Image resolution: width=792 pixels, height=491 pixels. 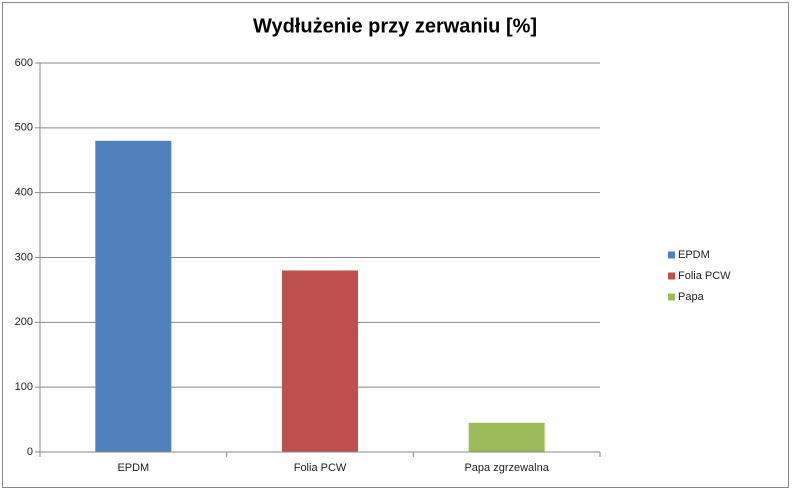 What do you see at coordinates (24, 387) in the screenshot?
I see `y-tick-label: 100` at bounding box center [24, 387].